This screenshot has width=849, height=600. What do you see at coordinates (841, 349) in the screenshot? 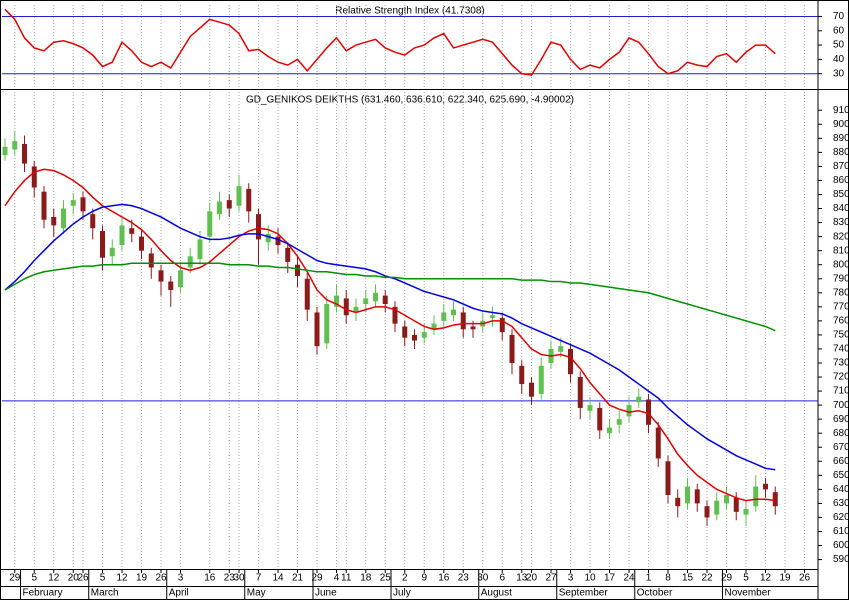
I see `y-tick-label: 740` at bounding box center [841, 349].